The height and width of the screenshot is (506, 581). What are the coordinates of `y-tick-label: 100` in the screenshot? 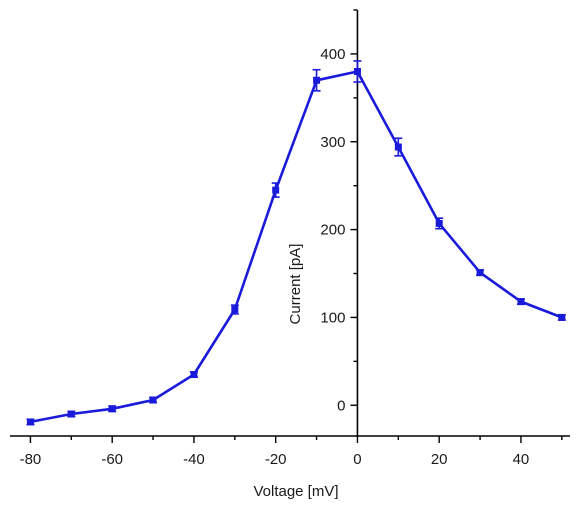 It's located at (332, 317).